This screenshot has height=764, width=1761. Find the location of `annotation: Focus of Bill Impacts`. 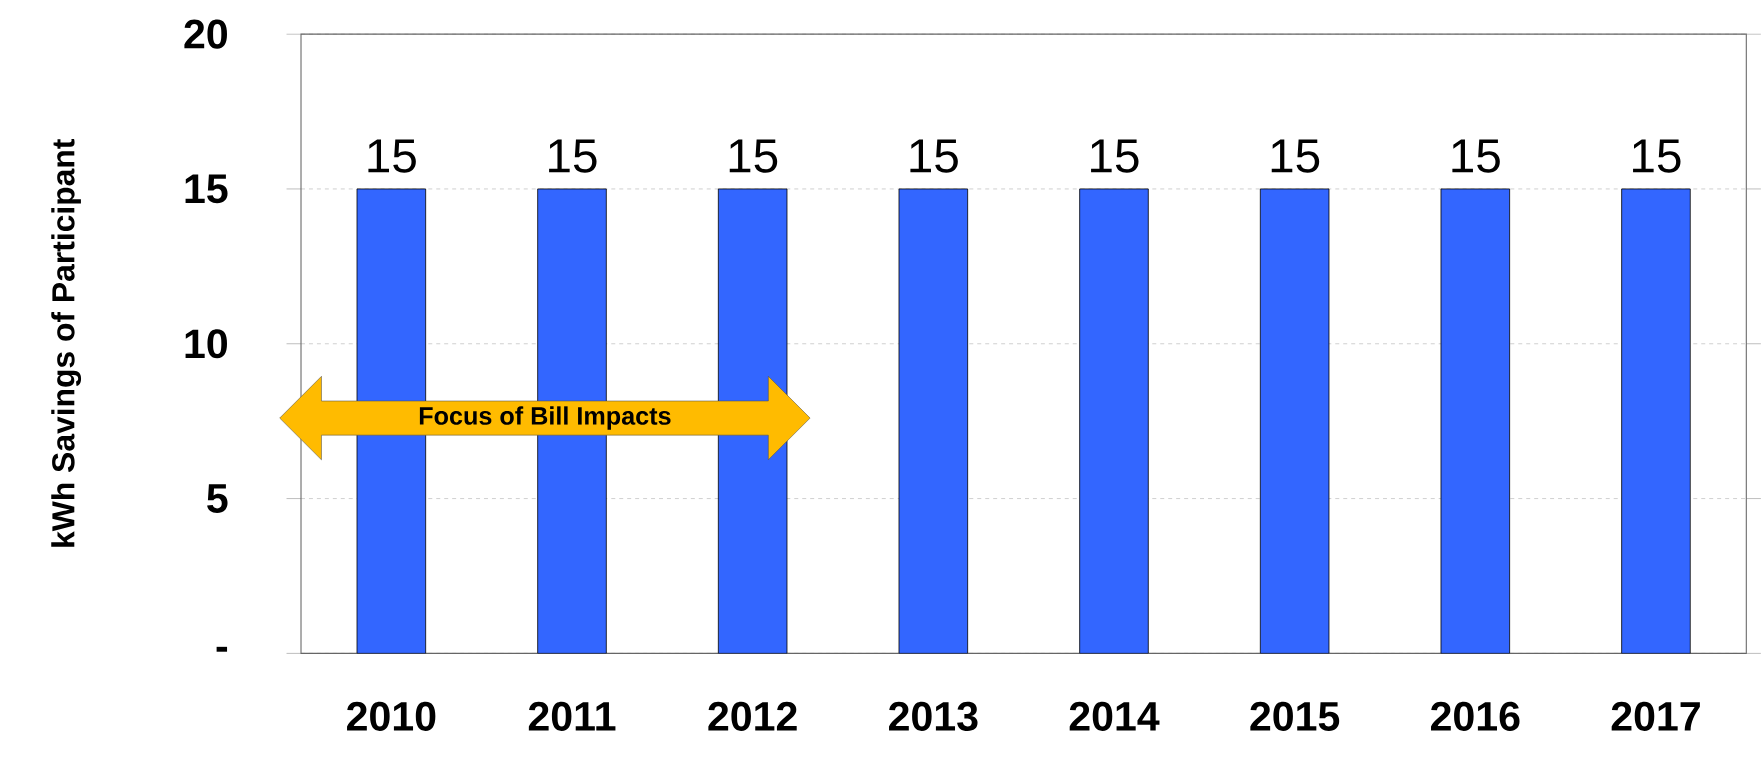

annotation: Focus of Bill Impacts is located at coordinates (545, 418).